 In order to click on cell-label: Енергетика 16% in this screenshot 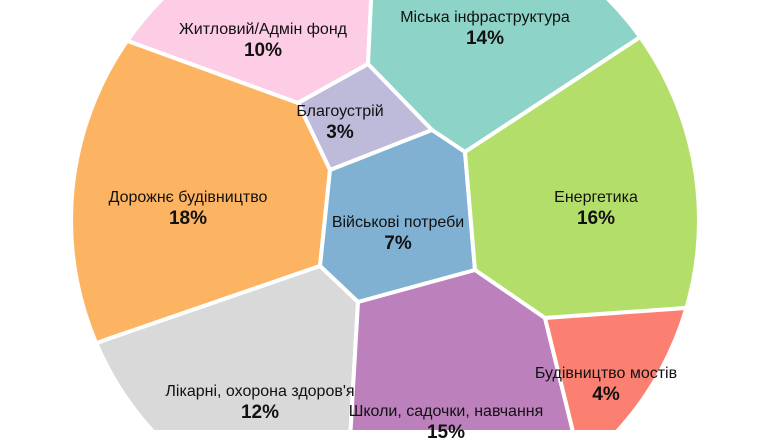, I will do `click(596, 209)`.